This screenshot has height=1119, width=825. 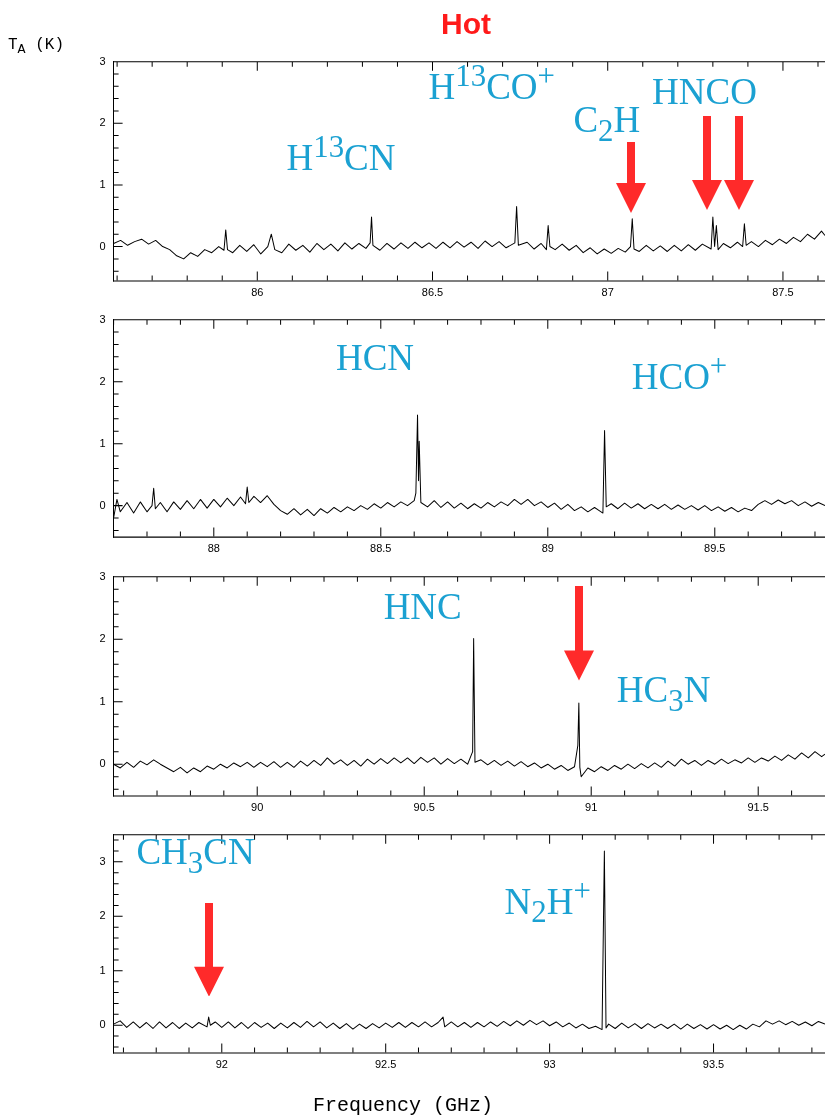 I want to click on x-tick-label: 92.5, so click(x=386, y=1064).